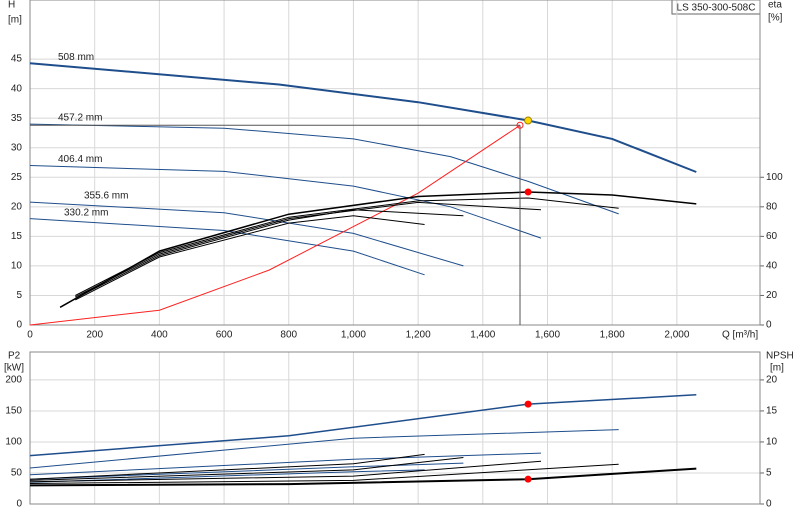 The height and width of the screenshot is (520, 800). What do you see at coordinates (80, 118) in the screenshot?
I see `curve-label: 457.2 mm` at bounding box center [80, 118].